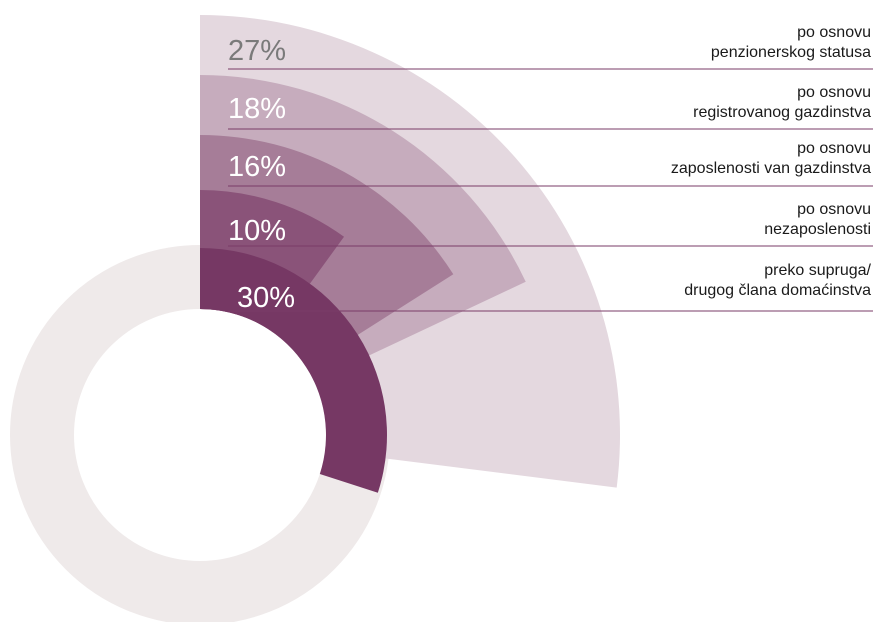 Image resolution: width=875 pixels, height=622 pixels. I want to click on value-label-1: 27%, so click(257, 51).